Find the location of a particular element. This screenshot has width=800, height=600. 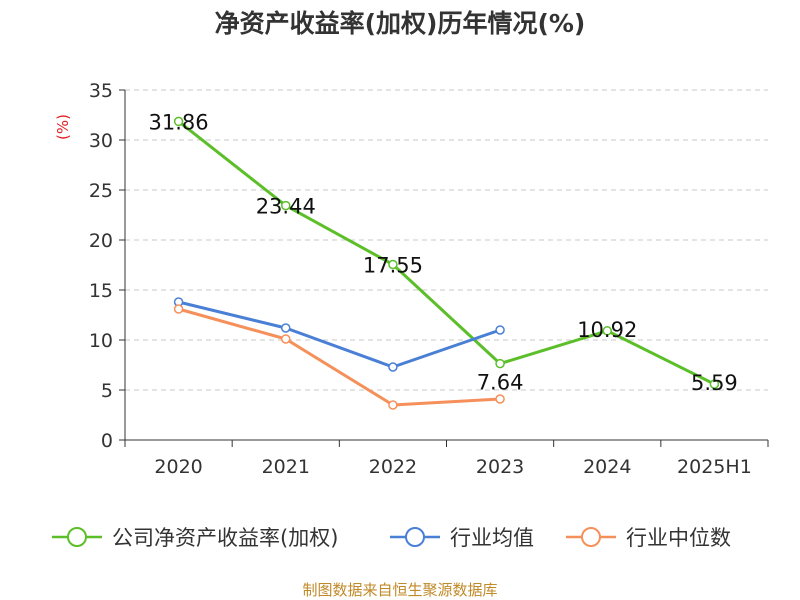

data-label: 7.64 is located at coordinates (500, 383).